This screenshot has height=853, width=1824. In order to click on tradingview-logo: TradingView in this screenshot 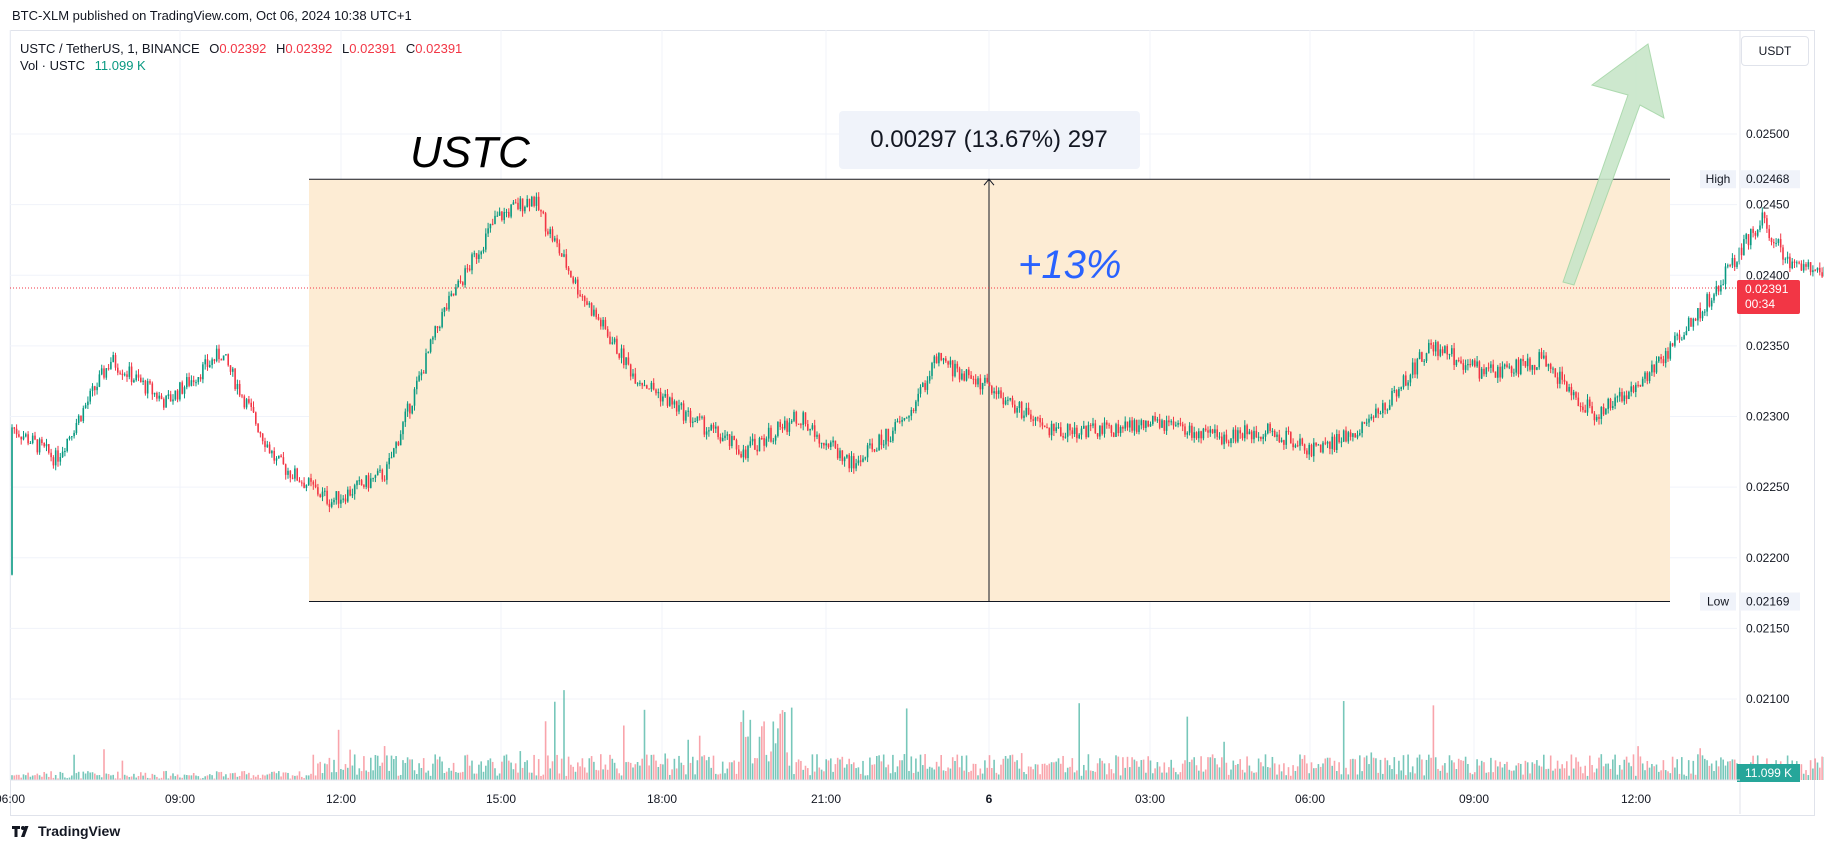, I will do `click(66, 831)`.